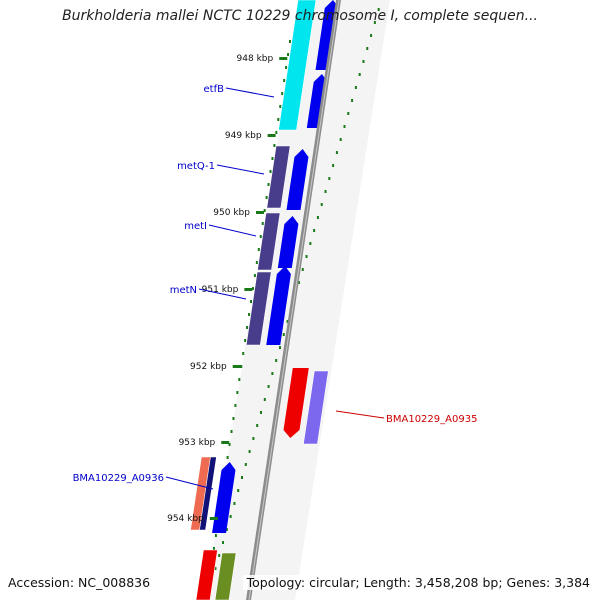 The width and height of the screenshot is (600, 604). Describe the element at coordinates (255, 59) in the screenshot. I see `kbp-tick-label: 948 kbp` at that location.